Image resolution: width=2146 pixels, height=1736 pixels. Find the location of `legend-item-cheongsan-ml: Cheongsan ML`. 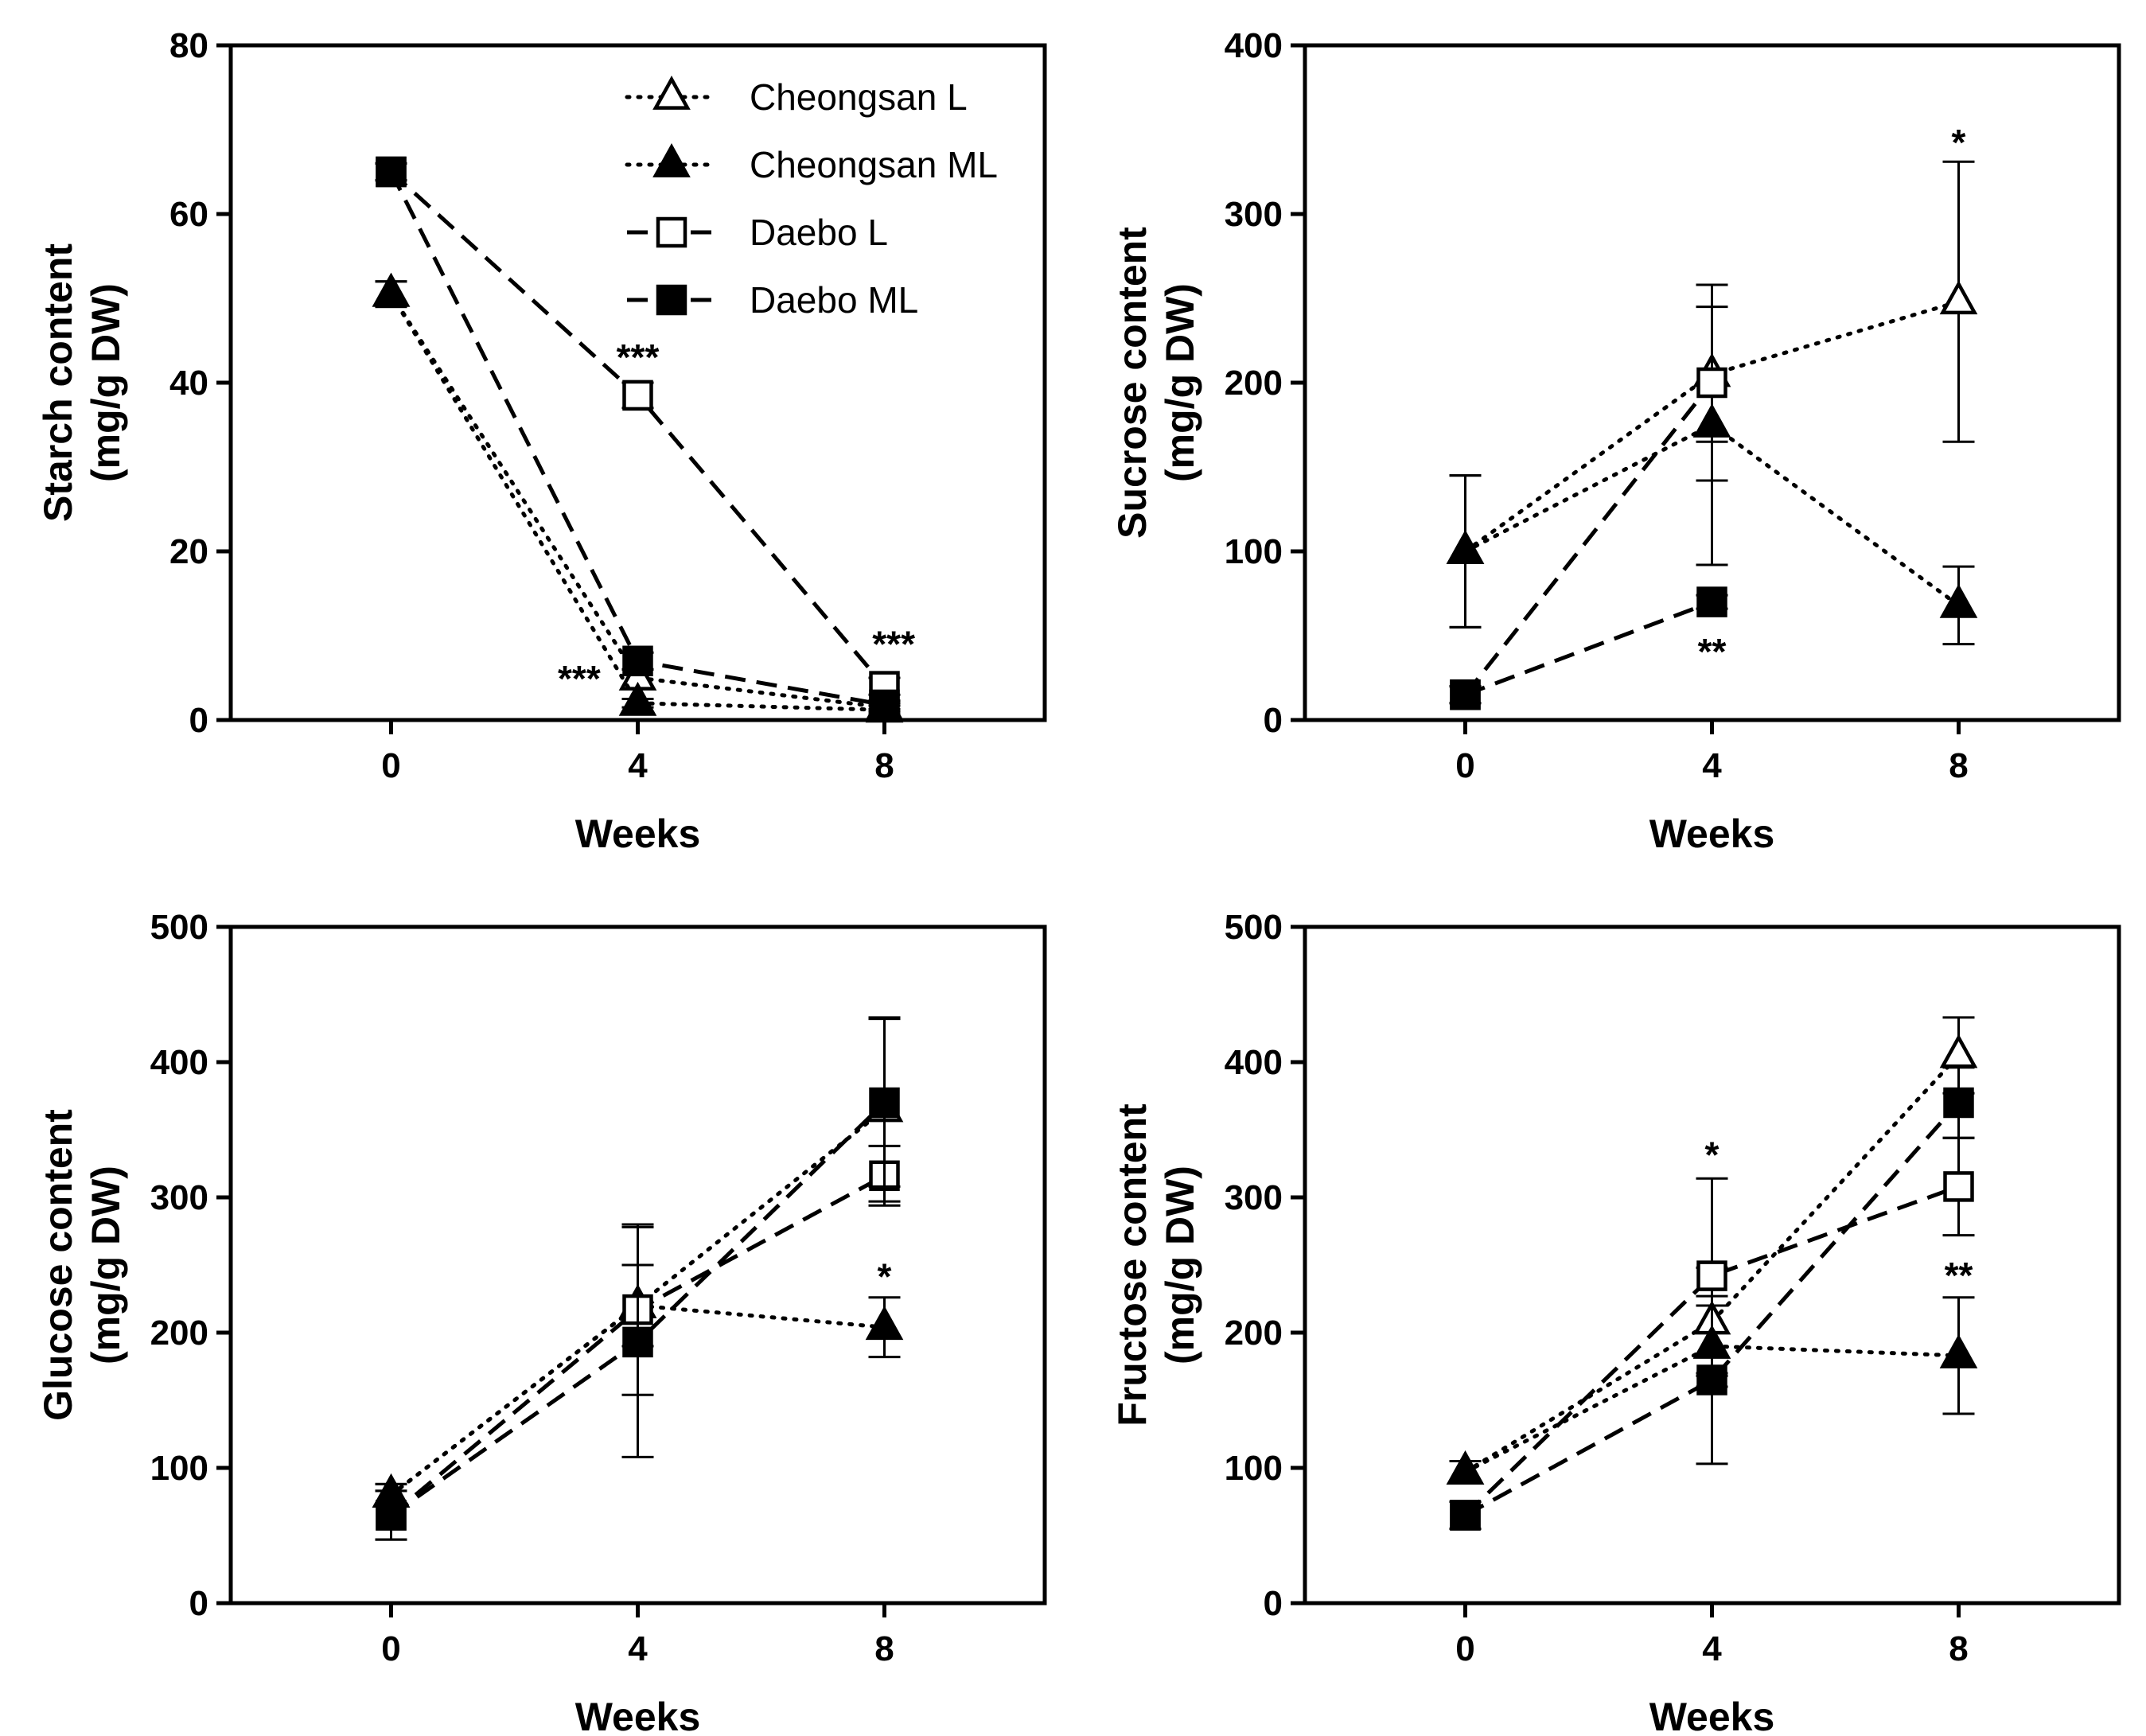

legend-item-cheongsan-ml: Cheongsan ML is located at coordinates (811, 164).